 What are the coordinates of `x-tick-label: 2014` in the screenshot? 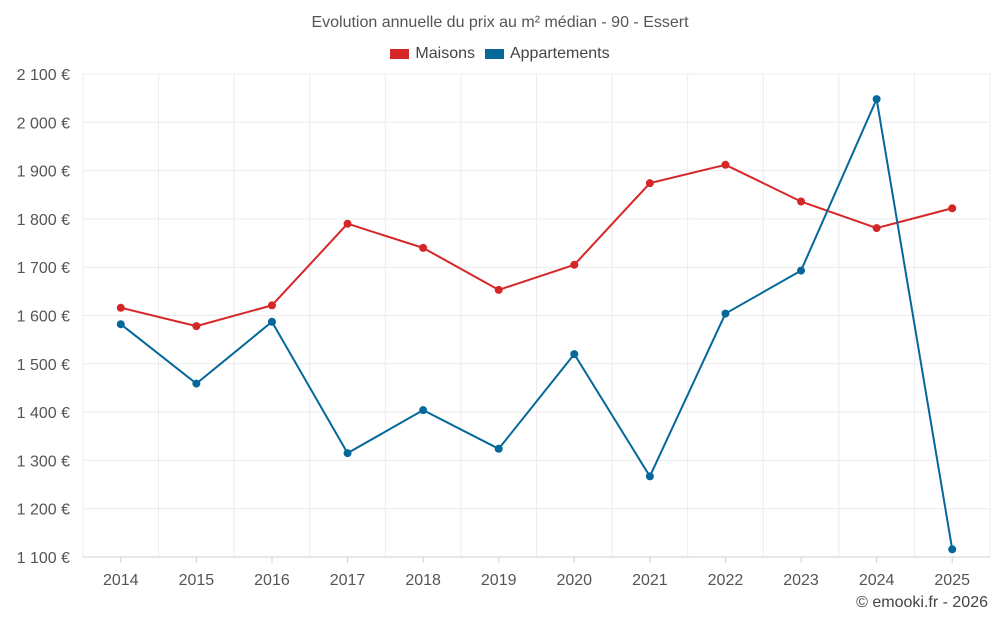 It's located at (121, 580).